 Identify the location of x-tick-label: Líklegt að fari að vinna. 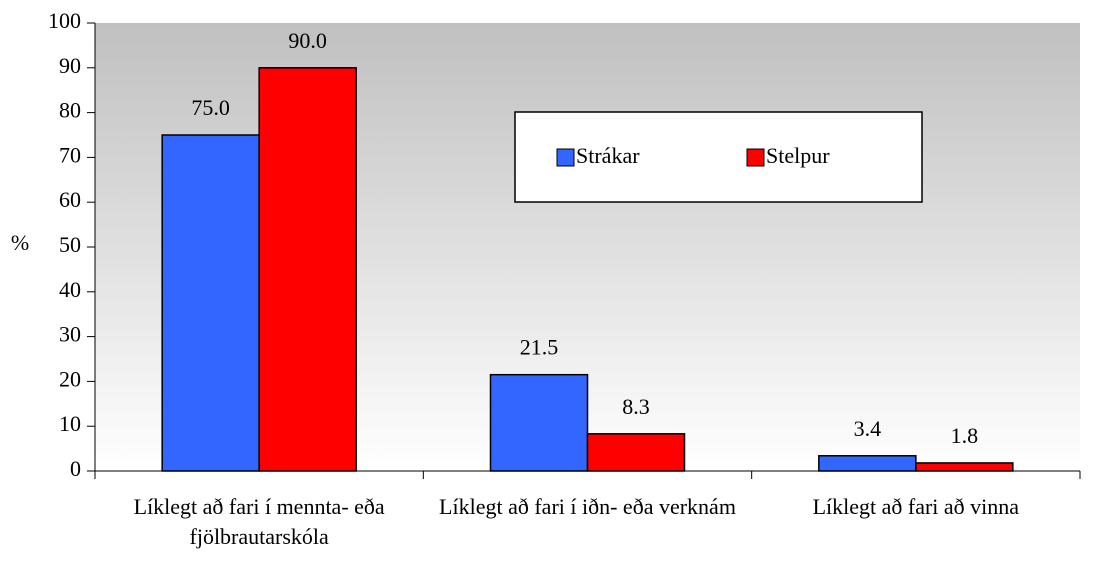
(916, 506).